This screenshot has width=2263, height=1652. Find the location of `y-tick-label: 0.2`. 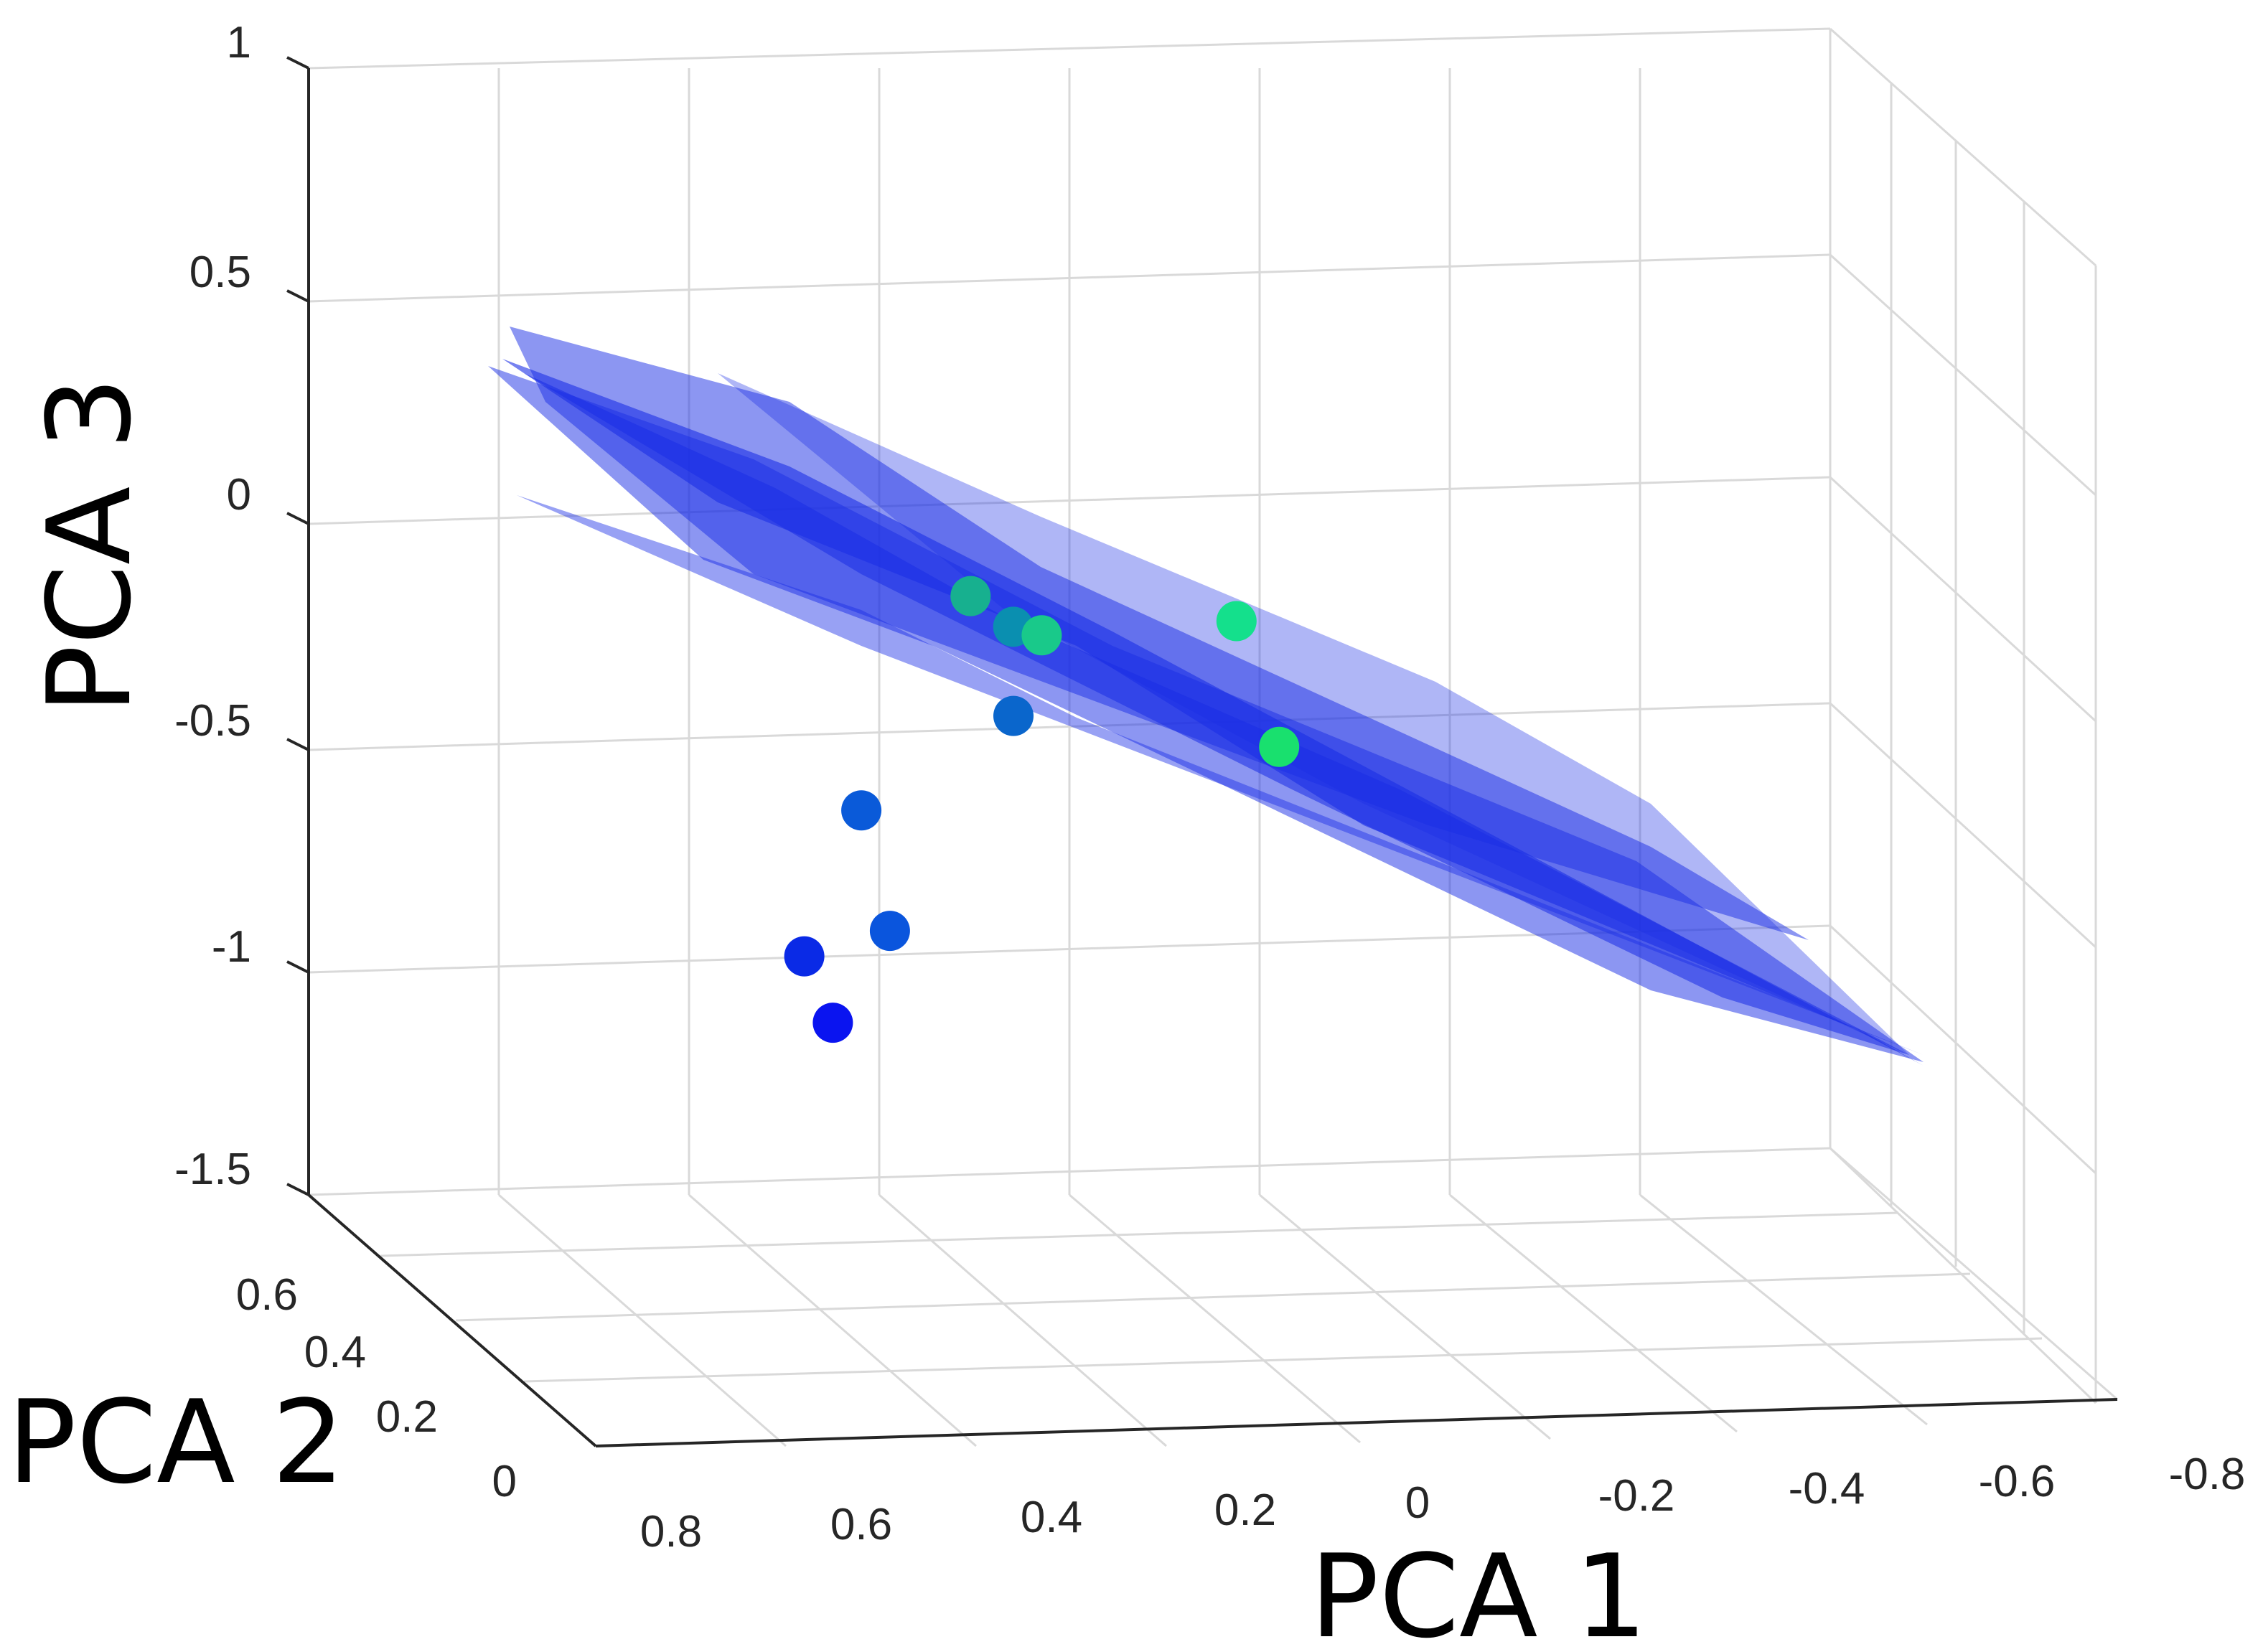

y-tick-label: 0.2 is located at coordinates (407, 1417).